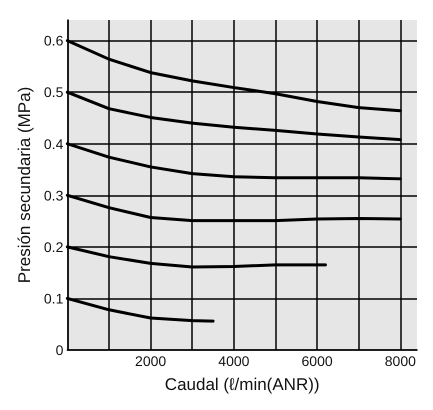 This screenshot has height=410, width=433. Describe the element at coordinates (54, 298) in the screenshot. I see `y-tick-label: 0.1` at that location.